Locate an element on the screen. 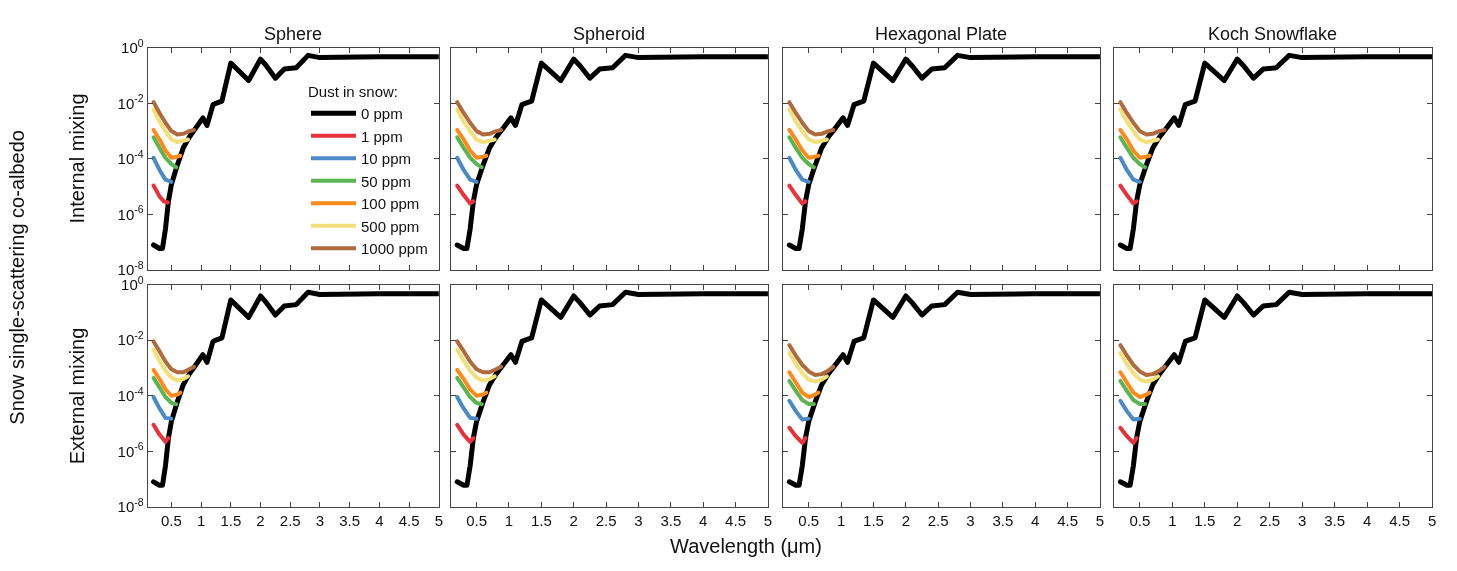  chart-title: Hexagonal Plate is located at coordinates (941, 34).